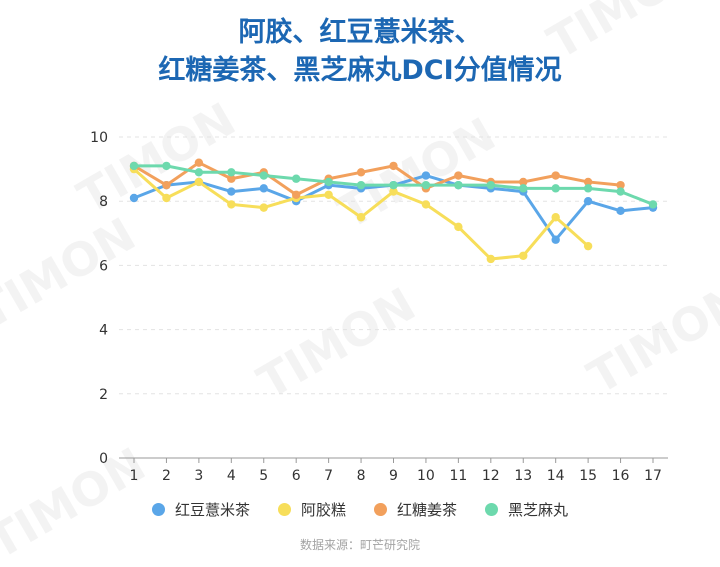  I want to click on x-tick-label: 11, so click(458, 476).